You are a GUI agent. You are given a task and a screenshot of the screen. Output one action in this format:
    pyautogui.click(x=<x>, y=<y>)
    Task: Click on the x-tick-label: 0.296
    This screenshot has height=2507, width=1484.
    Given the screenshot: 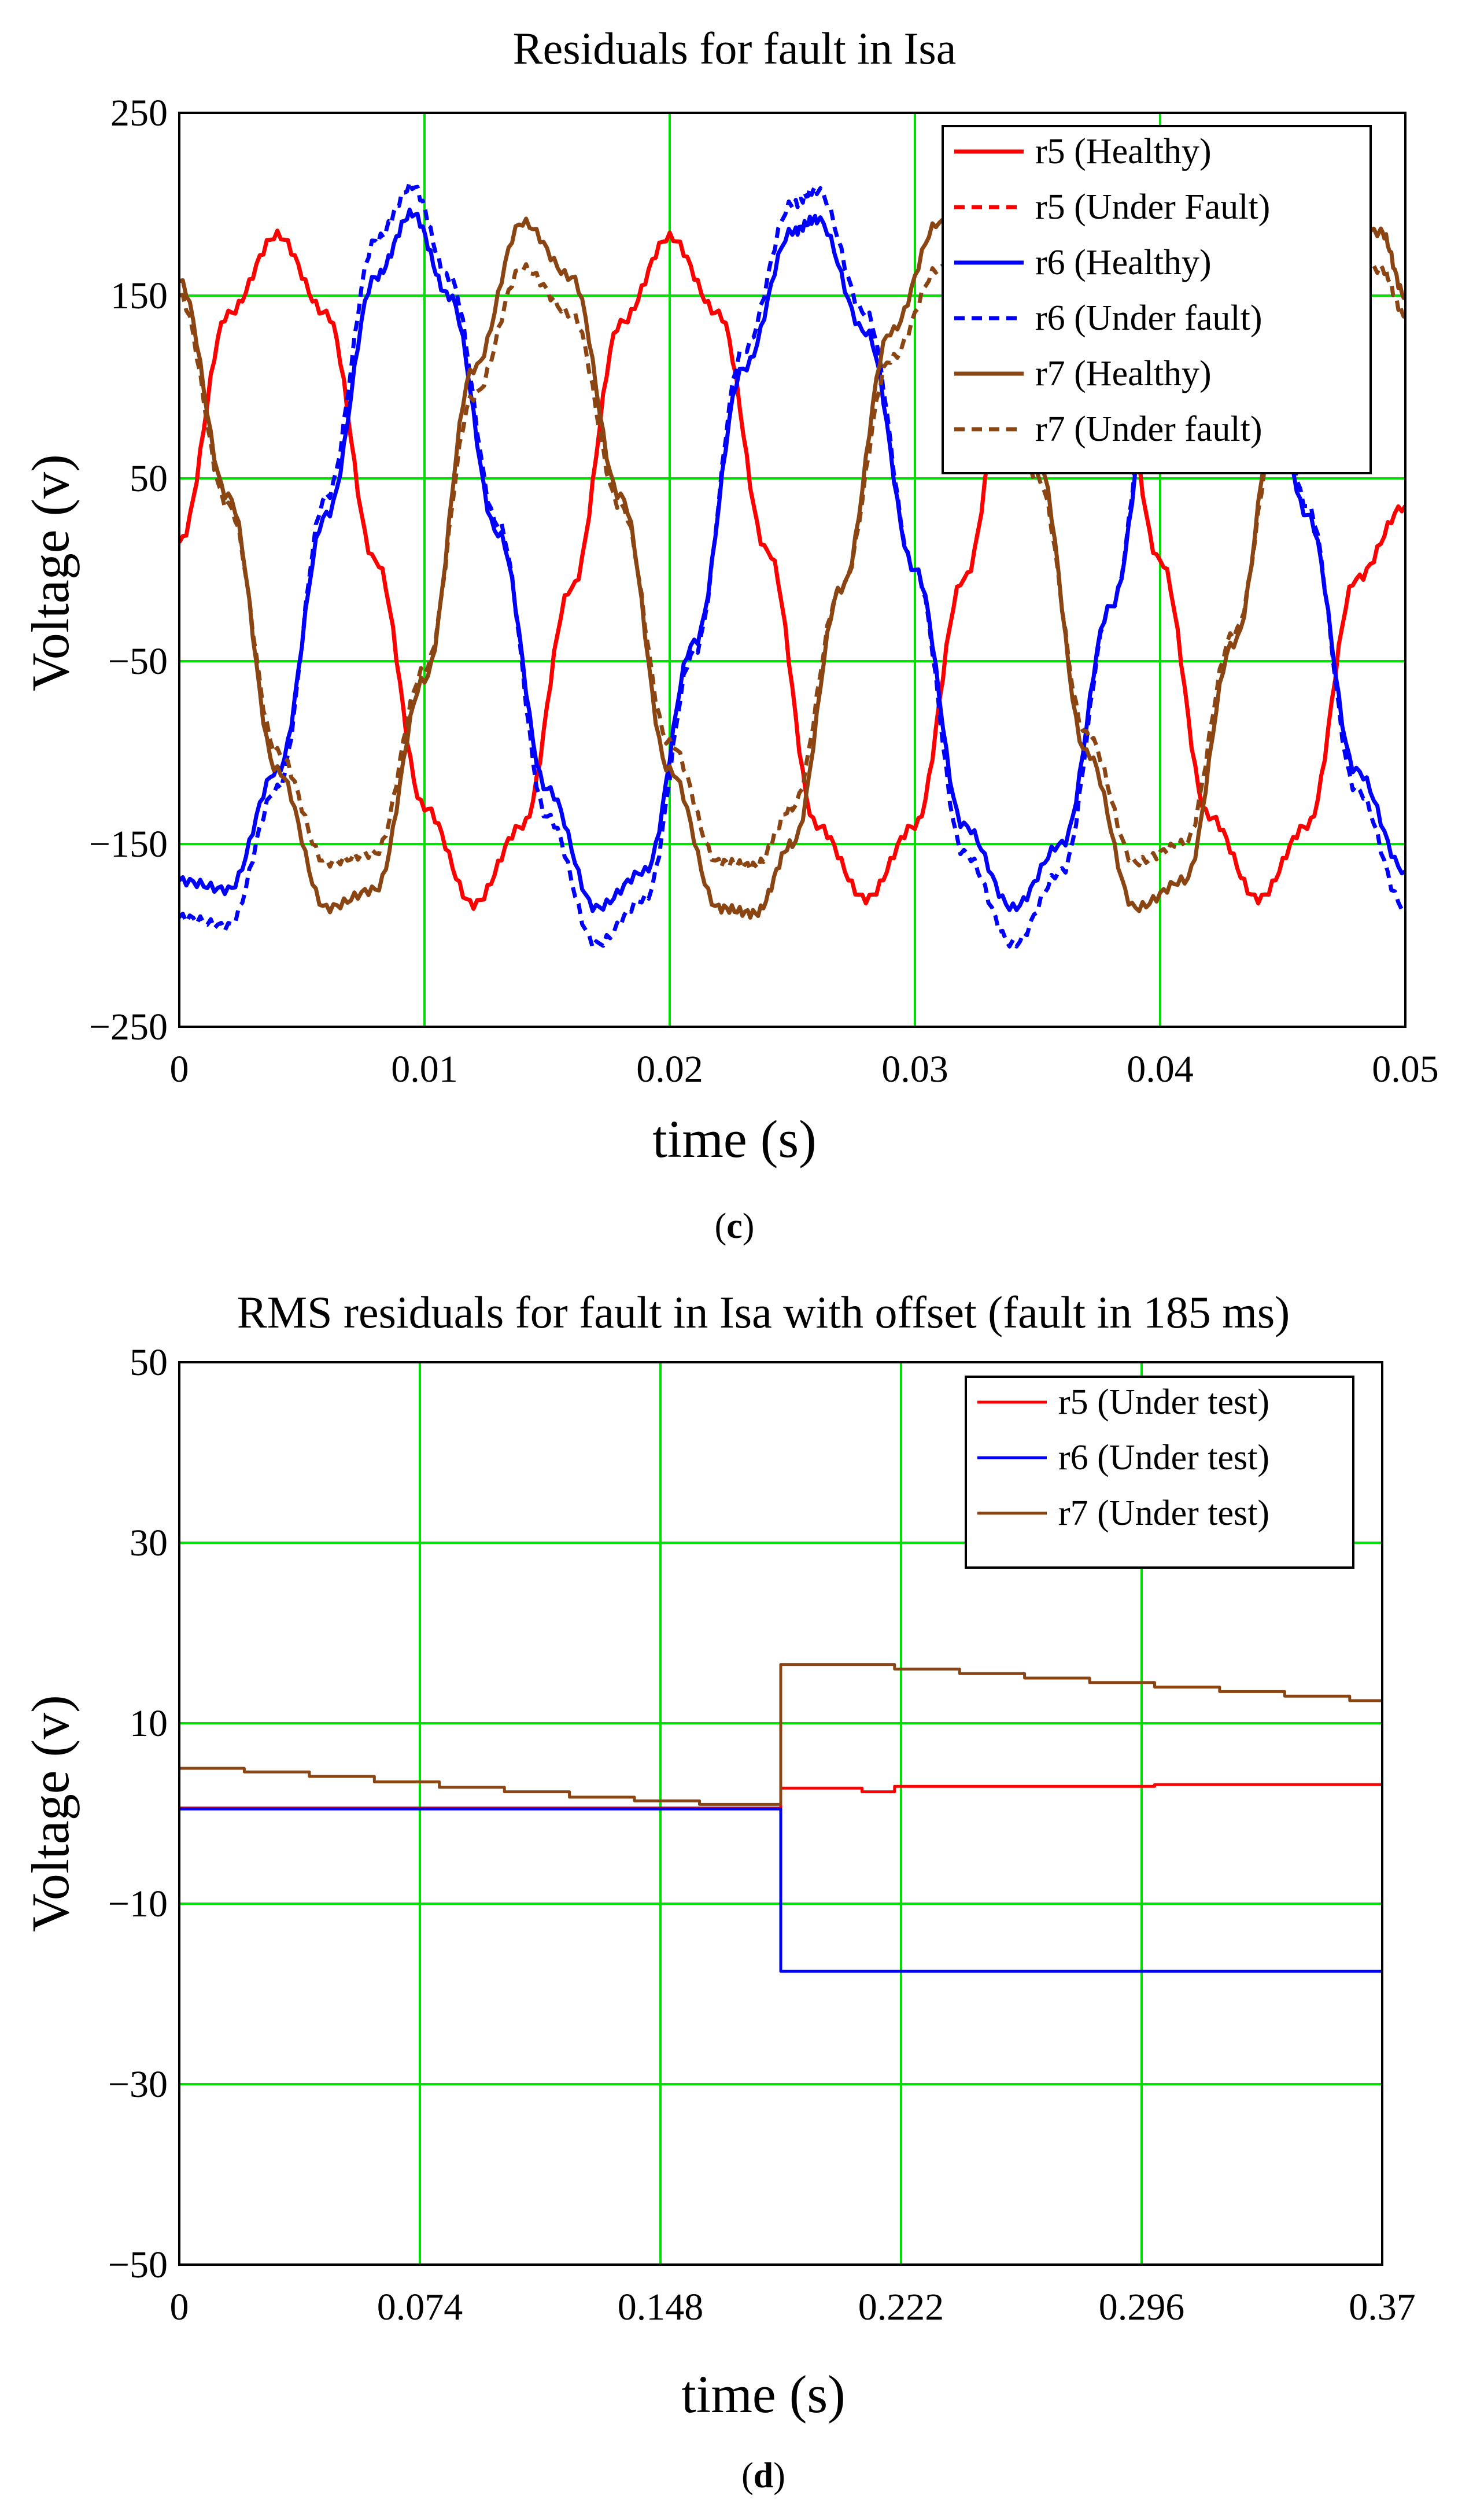 What is the action you would take?
    pyautogui.click(x=1142, y=2307)
    